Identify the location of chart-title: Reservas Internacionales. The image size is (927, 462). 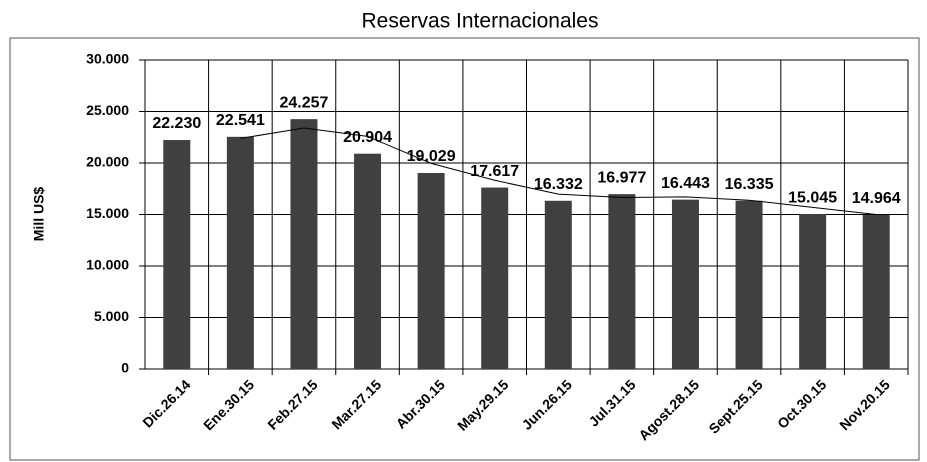
(480, 21).